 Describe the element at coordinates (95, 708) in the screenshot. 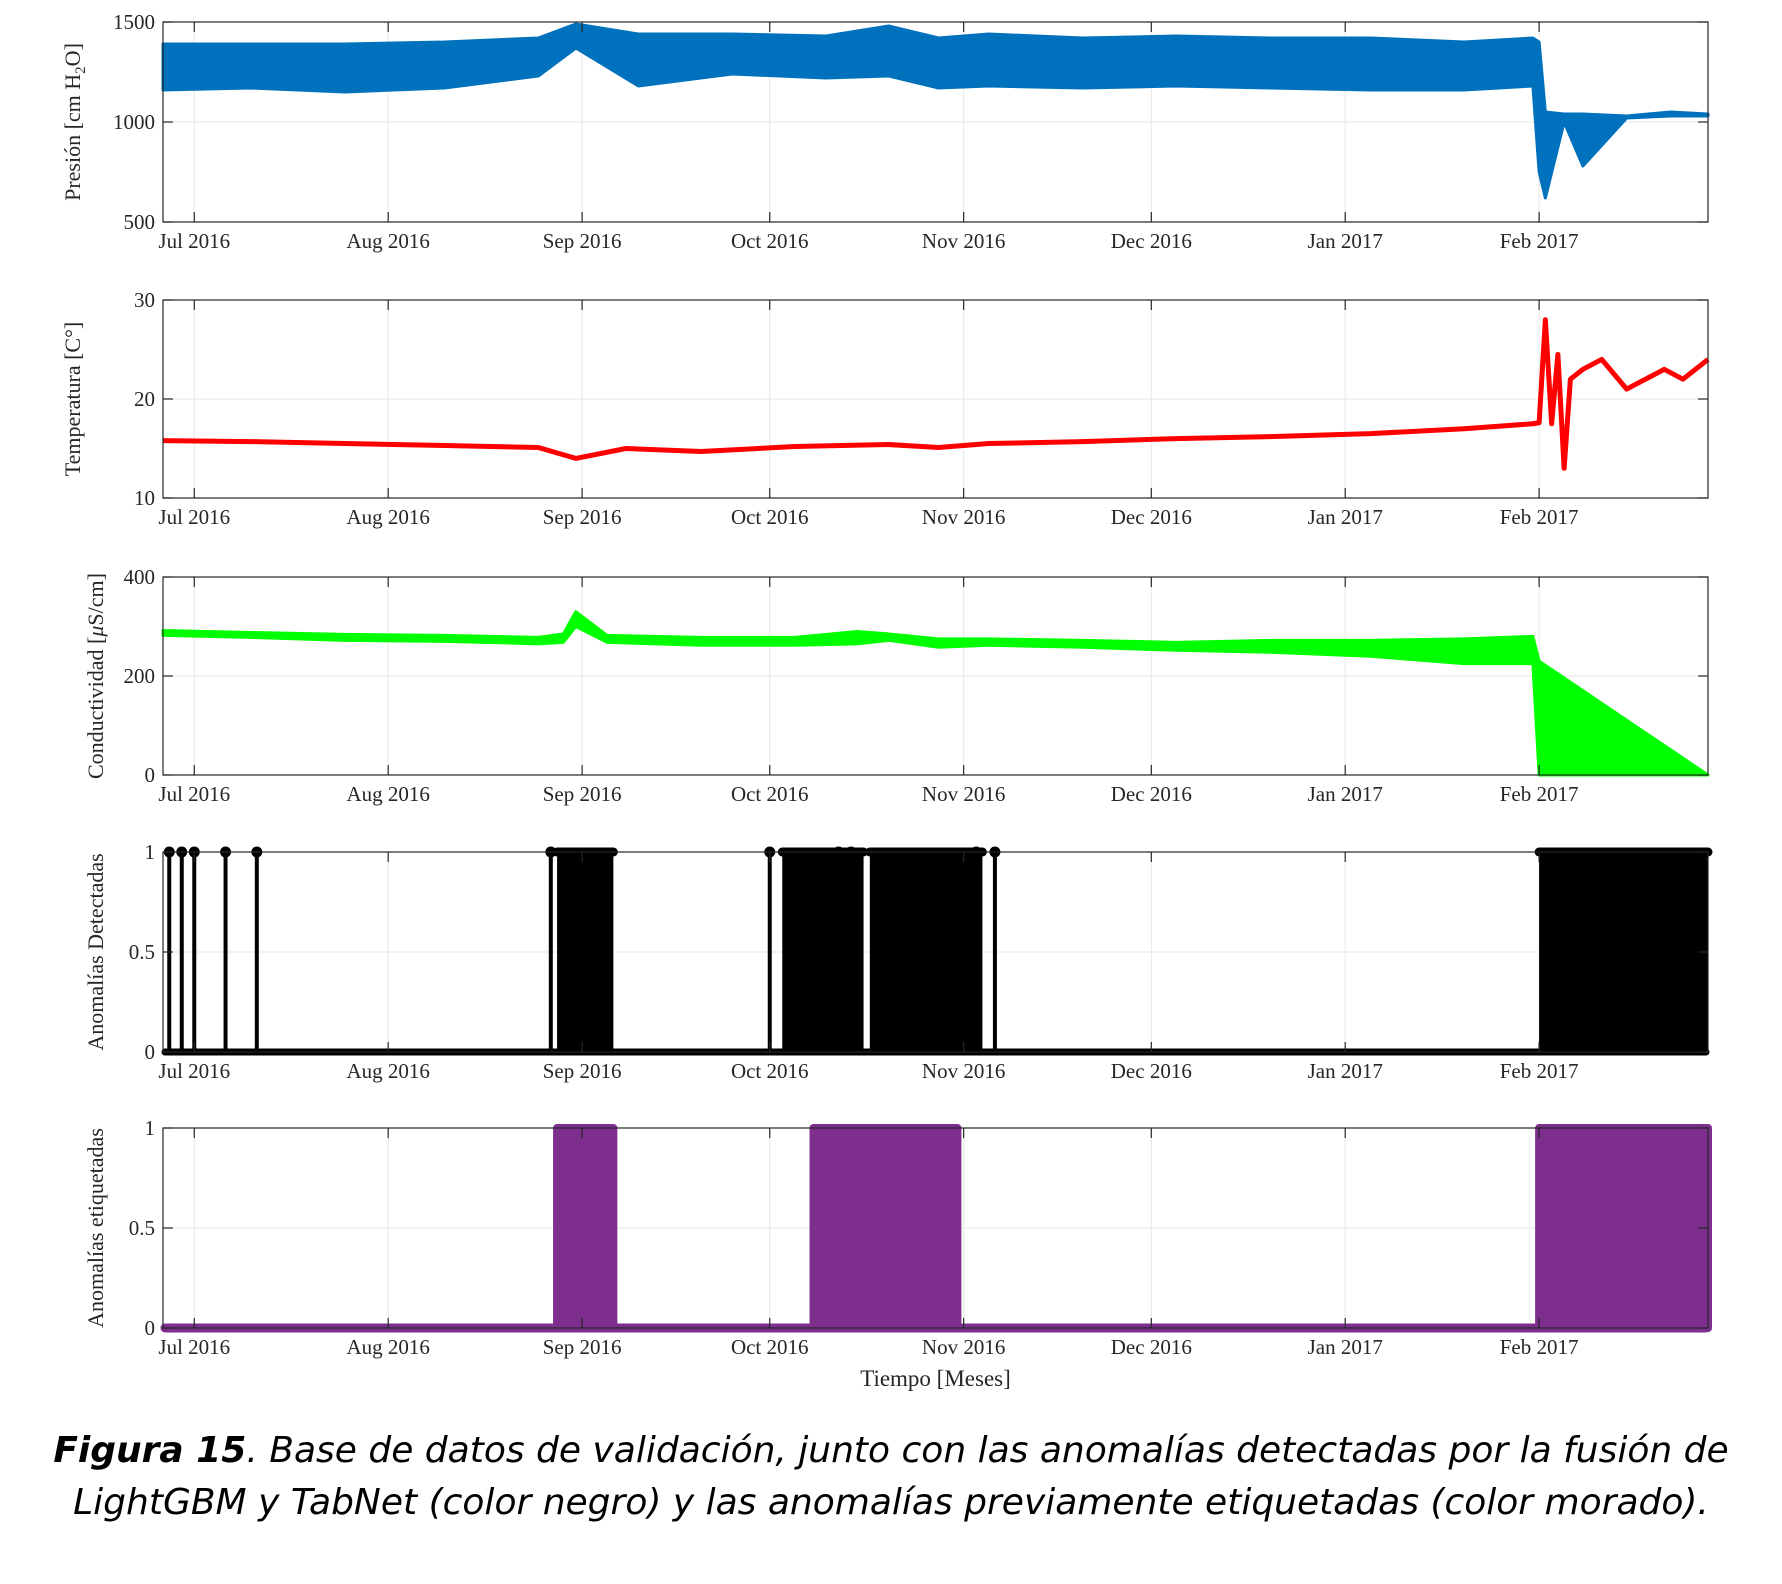

I see `y-axis-label-part: Conductividad [` at that location.